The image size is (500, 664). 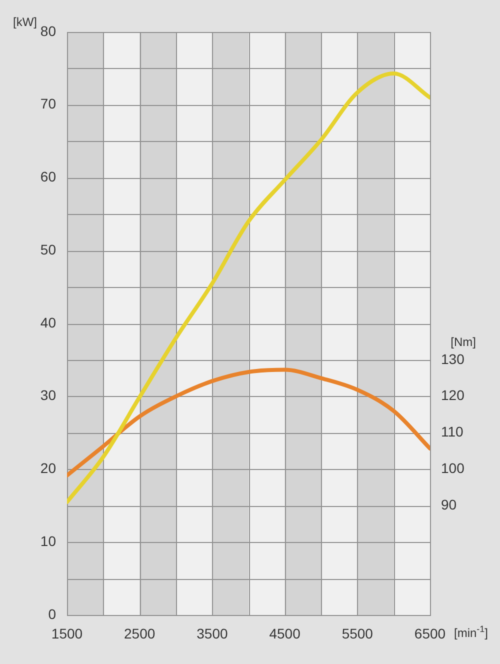 I want to click on y-tick-label: 70, so click(x=48, y=104).